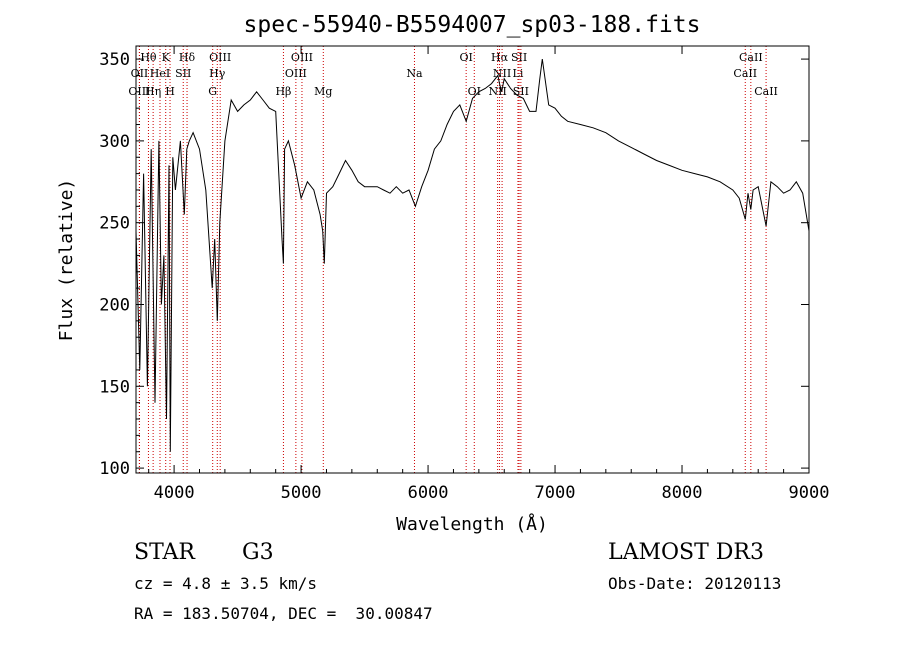 This screenshot has width=900, height=649. What do you see at coordinates (302, 57) in the screenshot?
I see `marker-label-12: OIII` at bounding box center [302, 57].